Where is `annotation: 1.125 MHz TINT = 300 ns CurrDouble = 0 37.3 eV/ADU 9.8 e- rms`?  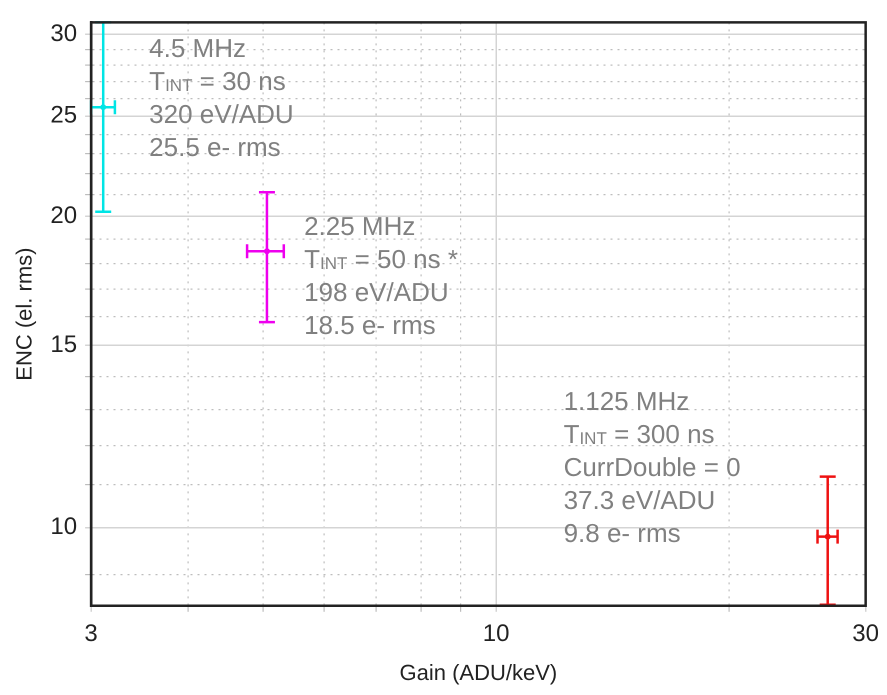 annotation: 1.125 MHz TINT = 300 ns CurrDouble = 0 37.3 eV/ADU 9.8 e- rms is located at coordinates (652, 467).